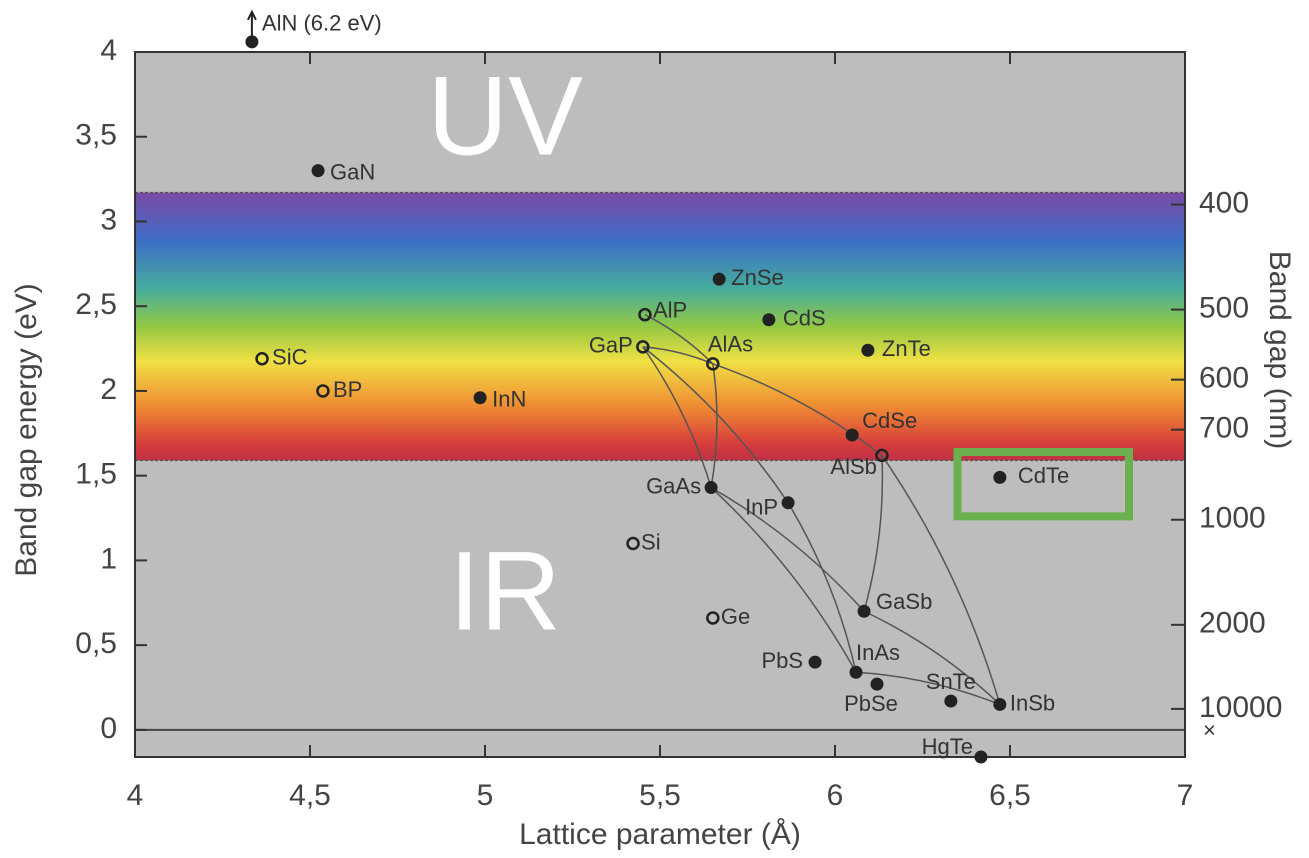 The height and width of the screenshot is (858, 1309). I want to click on y2-tick-label: 10000, so click(1240, 707).